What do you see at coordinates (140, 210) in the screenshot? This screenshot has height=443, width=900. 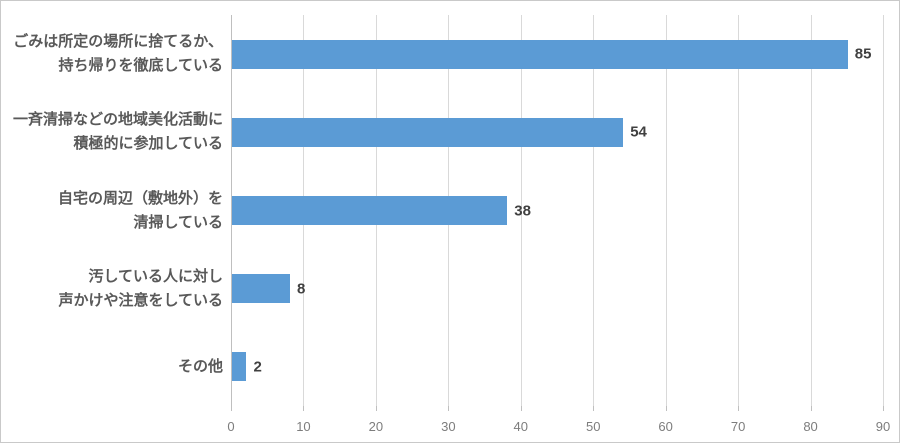 I see `category-label: 自宅の周辺（敷地外）を 清掃している` at bounding box center [140, 210].